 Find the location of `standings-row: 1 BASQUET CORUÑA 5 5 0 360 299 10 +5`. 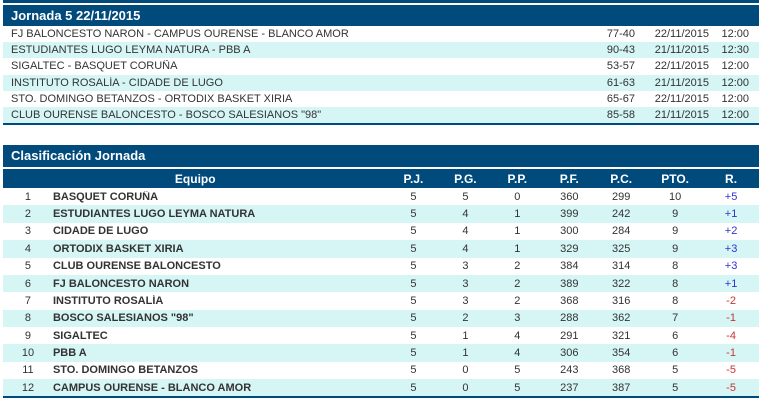

standings-row: 1 BASQUET CORUÑA 5 5 0 360 299 10 +5 is located at coordinates (381, 197).